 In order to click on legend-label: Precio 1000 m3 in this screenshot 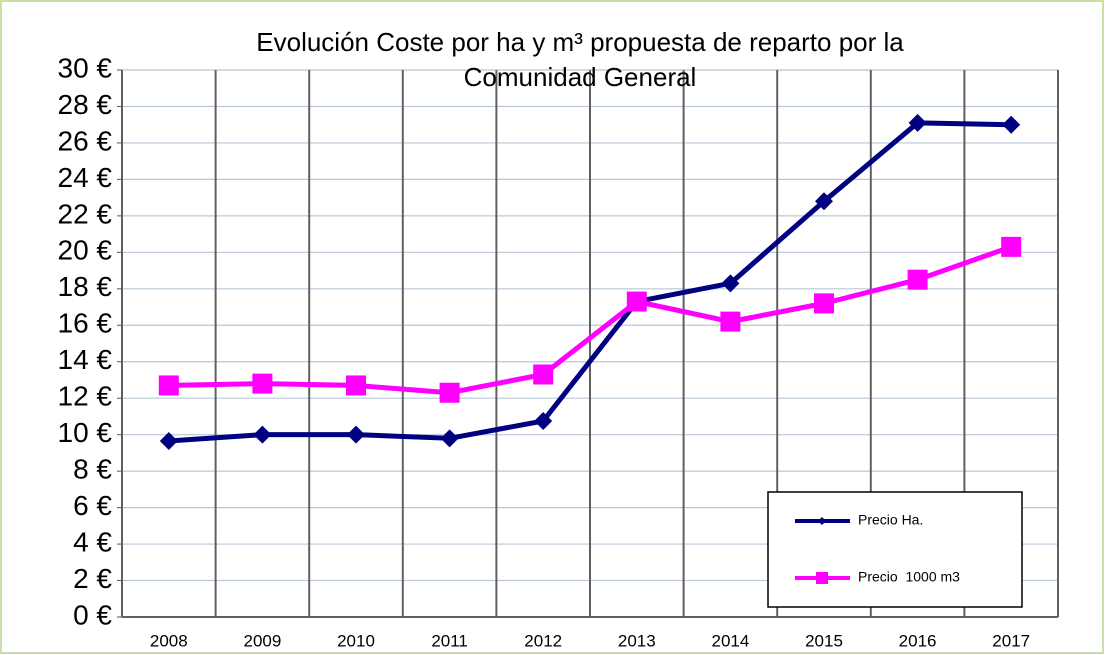, I will do `click(909, 577)`.